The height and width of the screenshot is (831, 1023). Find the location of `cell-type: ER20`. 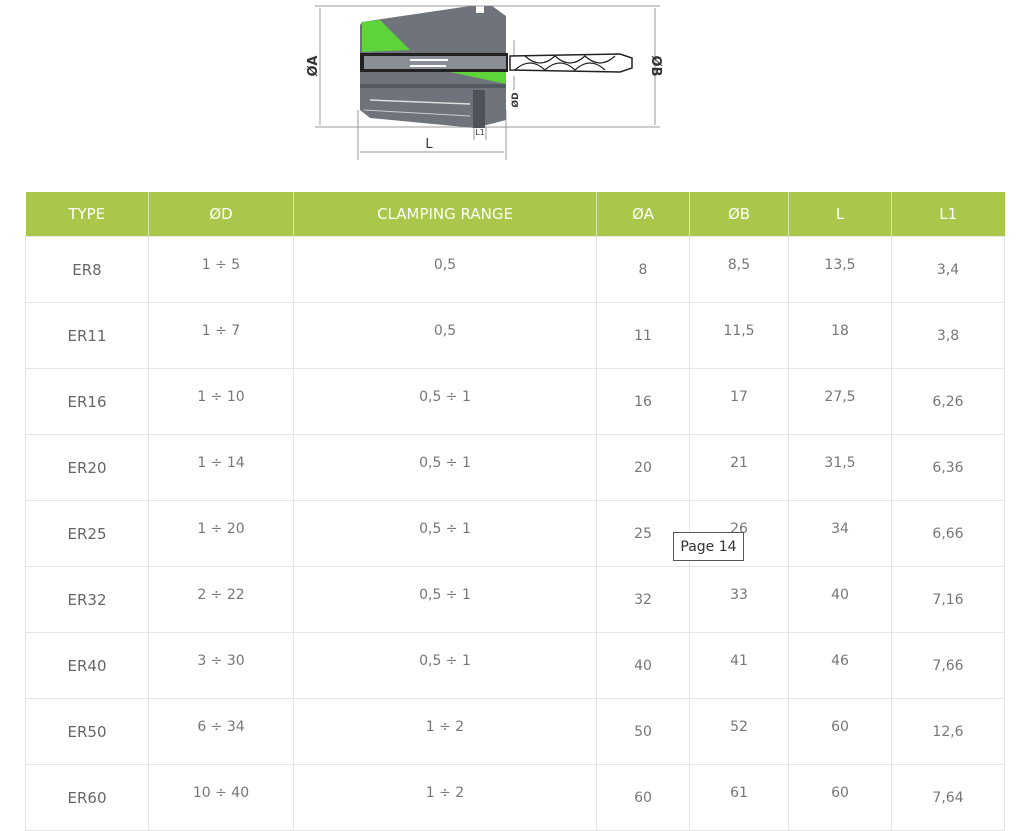

cell-type: ER20 is located at coordinates (87, 467).